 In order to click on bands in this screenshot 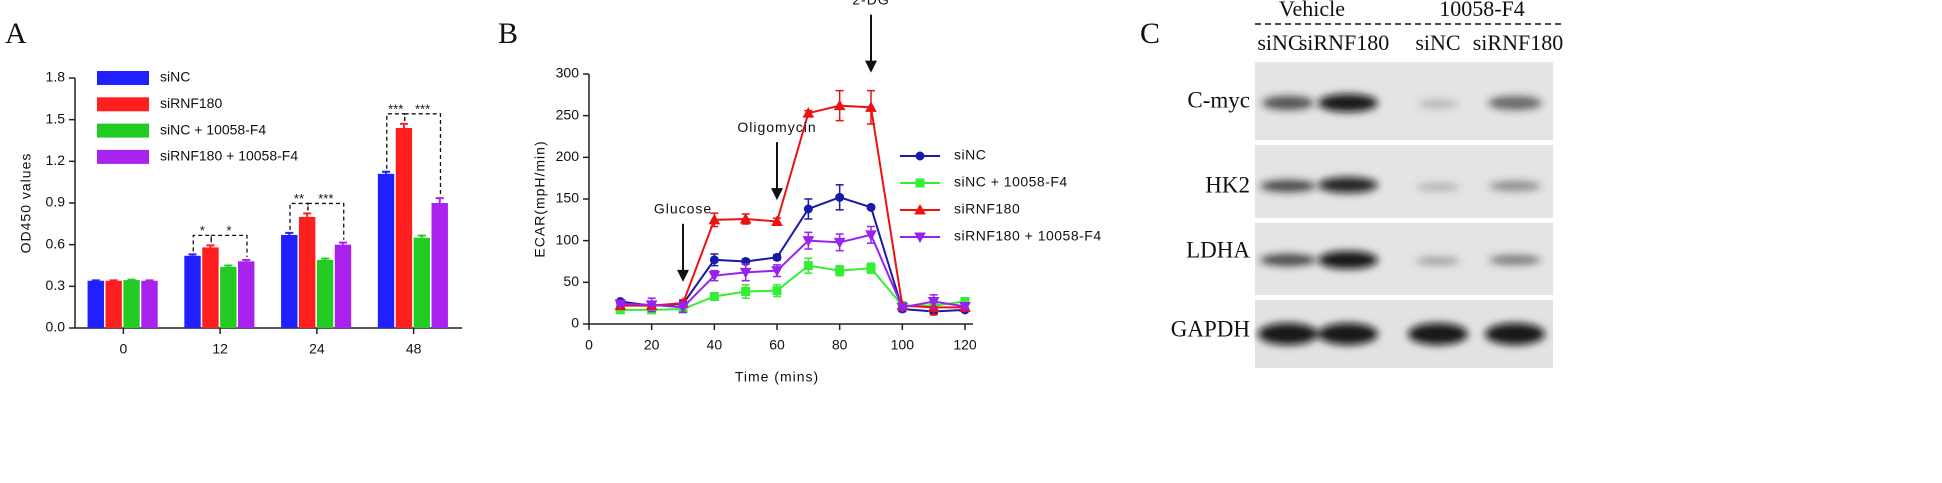, I will do `click(1401, 219)`.